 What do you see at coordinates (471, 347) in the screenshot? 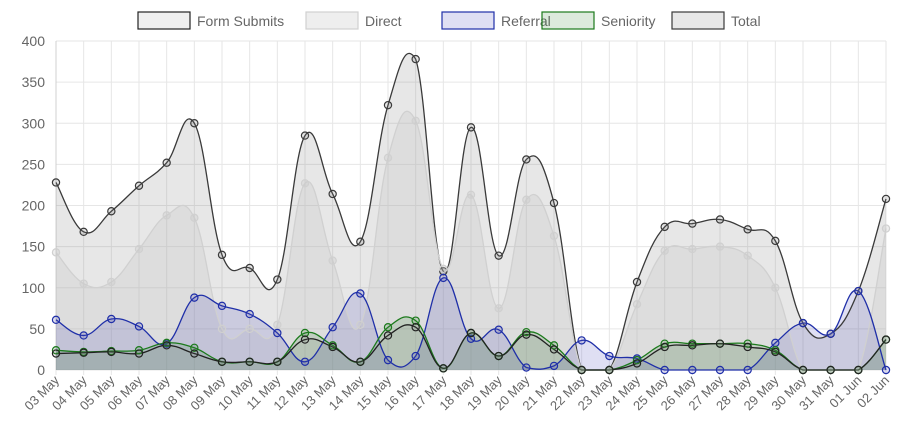
I see `area-form-submits` at bounding box center [471, 347].